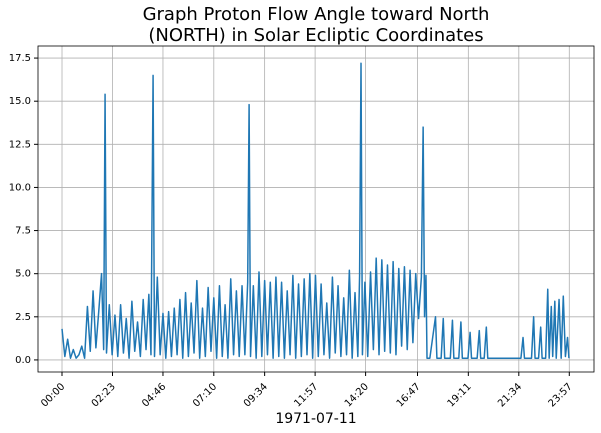  Describe the element at coordinates (20, 187) in the screenshot. I see `y-tick-label: 10.0` at that location.